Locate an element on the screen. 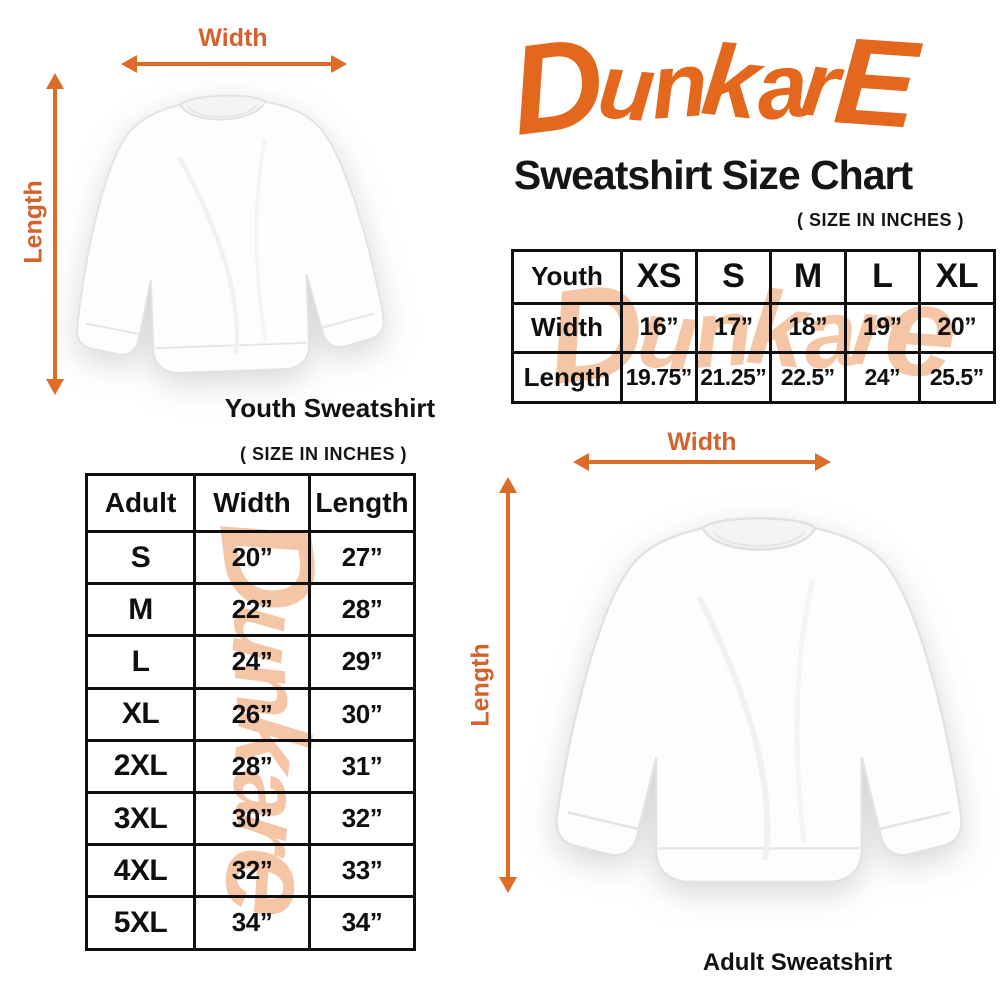 The image size is (1000, 1000). youth-width-label: Width is located at coordinates (233, 38).